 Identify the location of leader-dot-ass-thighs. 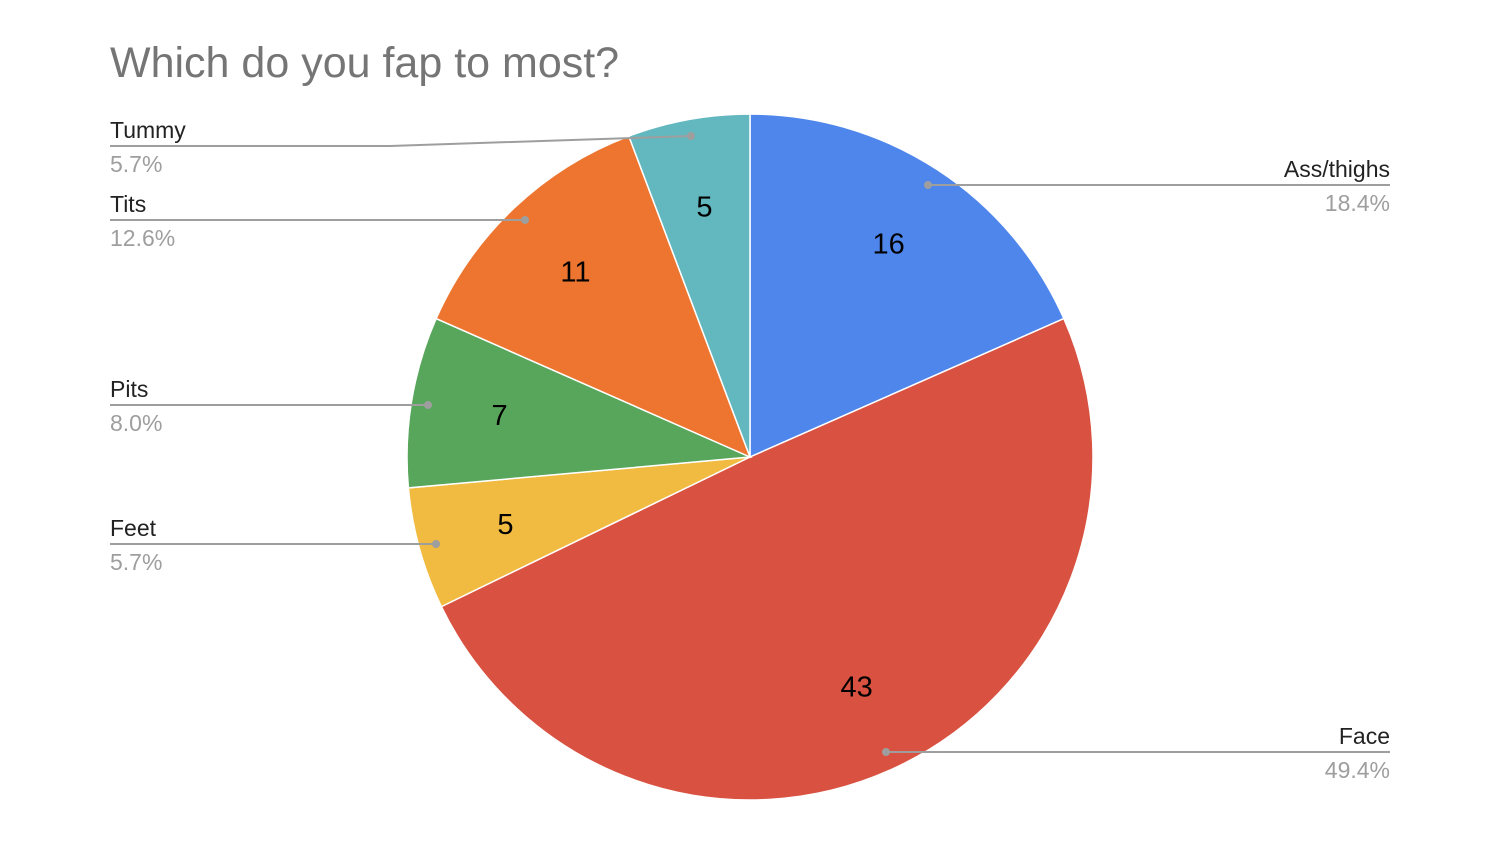
(928, 185).